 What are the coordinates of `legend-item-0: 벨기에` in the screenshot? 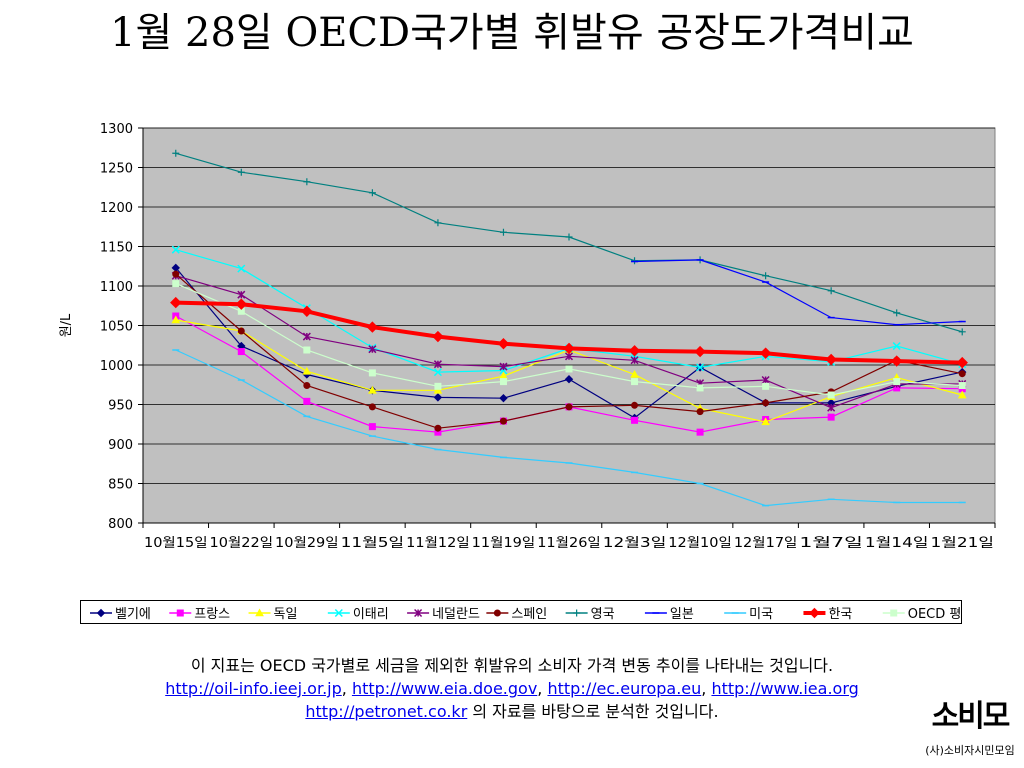 It's located at (120, 614).